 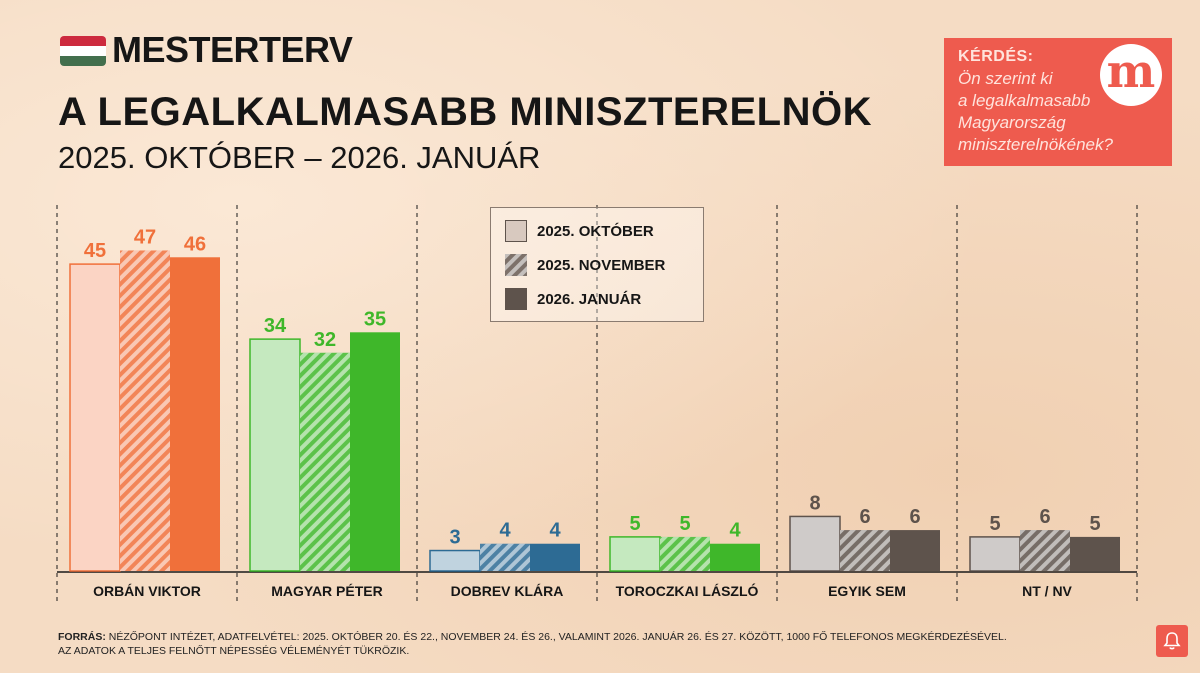 I want to click on page-title: A LEGALKALMASABB MINISZTERELNÖK, so click(x=465, y=112).